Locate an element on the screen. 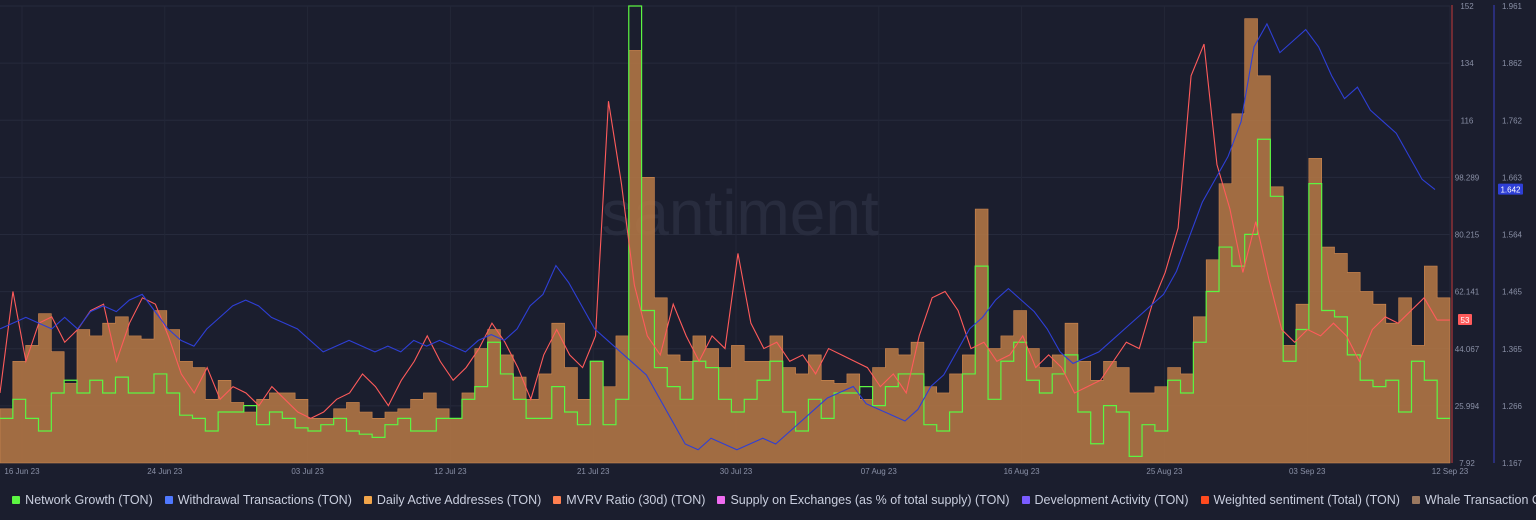 Image resolution: width=1536 pixels, height=520 pixels. withdrawal-value-badge-text: 1.642 is located at coordinates (1510, 190).